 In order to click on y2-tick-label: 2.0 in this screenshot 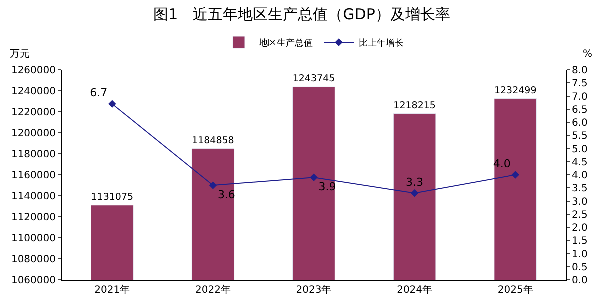, I will do `click(580, 228)`.